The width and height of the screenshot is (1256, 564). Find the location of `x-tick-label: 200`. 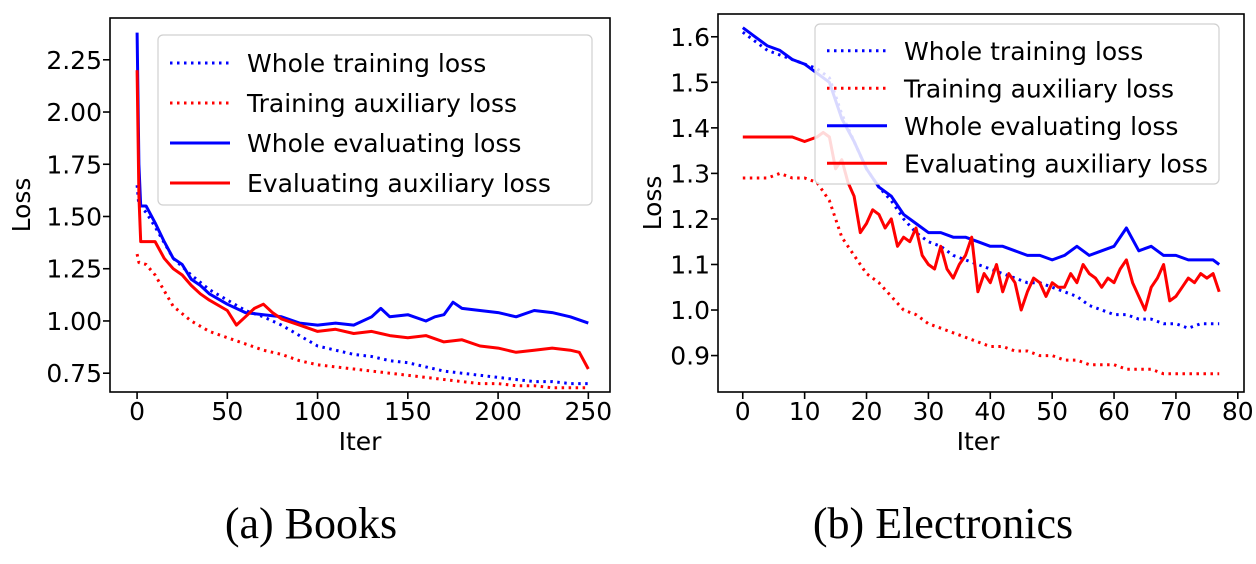

x-tick-label: 200 is located at coordinates (498, 411).